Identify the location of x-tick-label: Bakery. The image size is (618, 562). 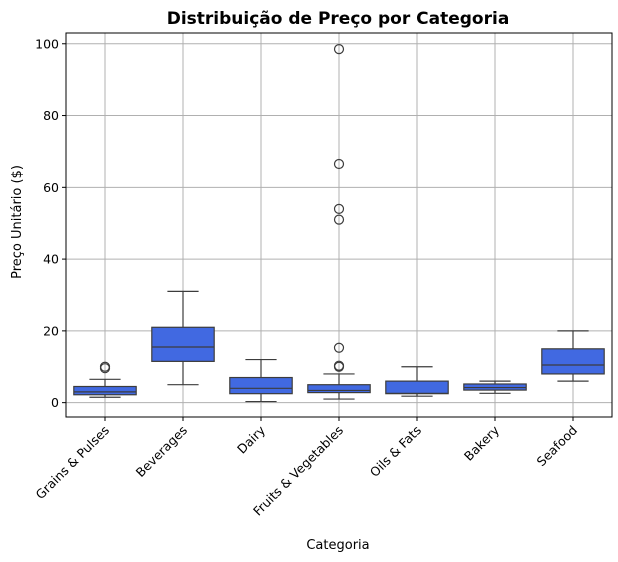
(482, 443).